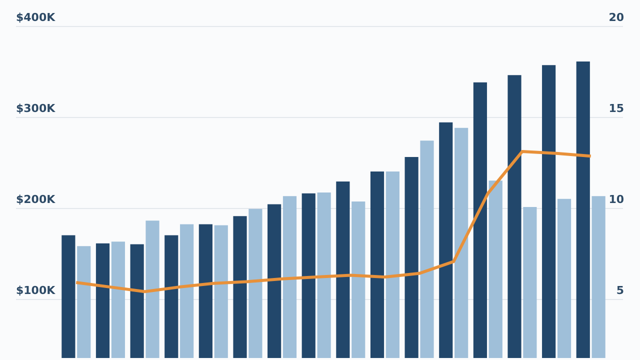 Image resolution: width=640 pixels, height=360 pixels. I want to click on y-tick-label: $300K, so click(36, 108).